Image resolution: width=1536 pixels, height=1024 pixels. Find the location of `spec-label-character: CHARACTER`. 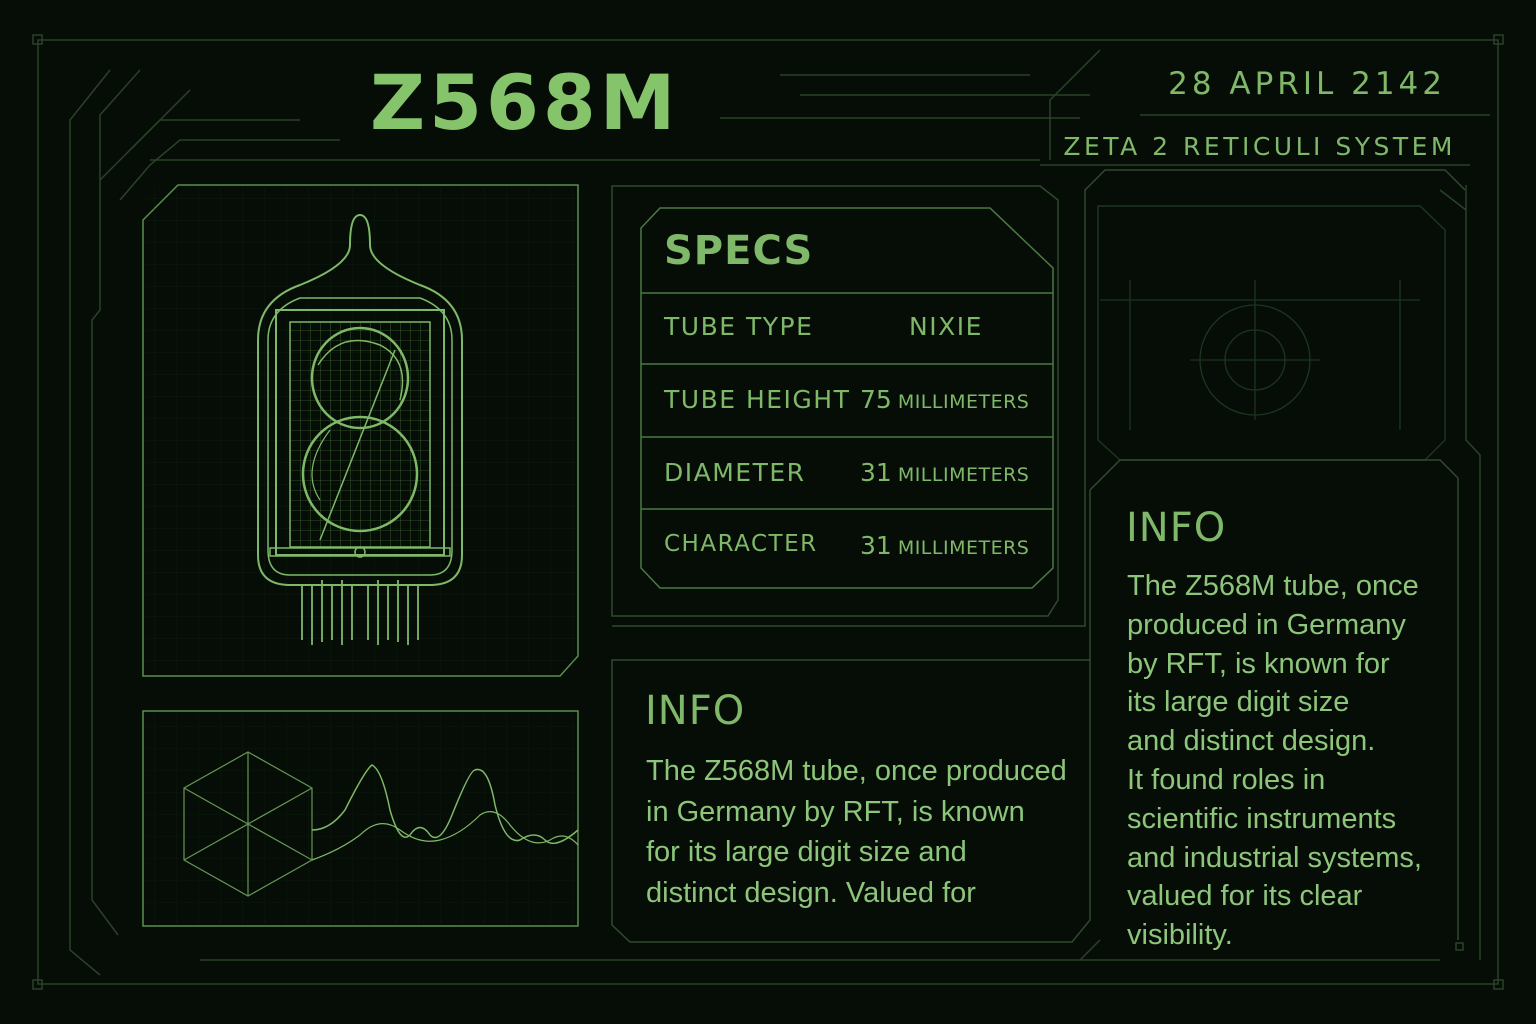

spec-label-character: CHARACTER is located at coordinates (741, 544).